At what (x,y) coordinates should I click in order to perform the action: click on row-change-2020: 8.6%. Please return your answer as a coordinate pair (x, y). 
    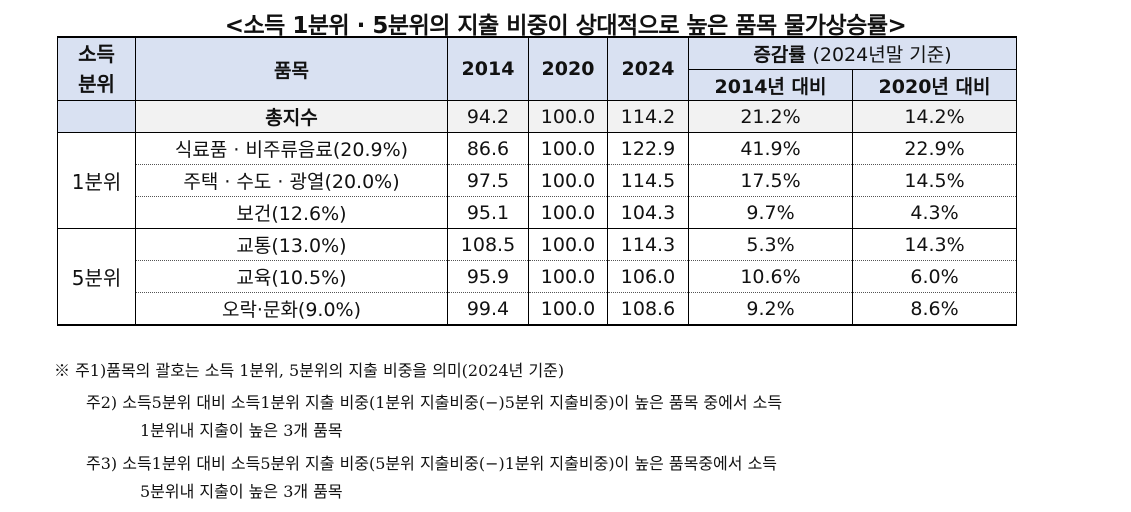
    Looking at the image, I should click on (934, 309).